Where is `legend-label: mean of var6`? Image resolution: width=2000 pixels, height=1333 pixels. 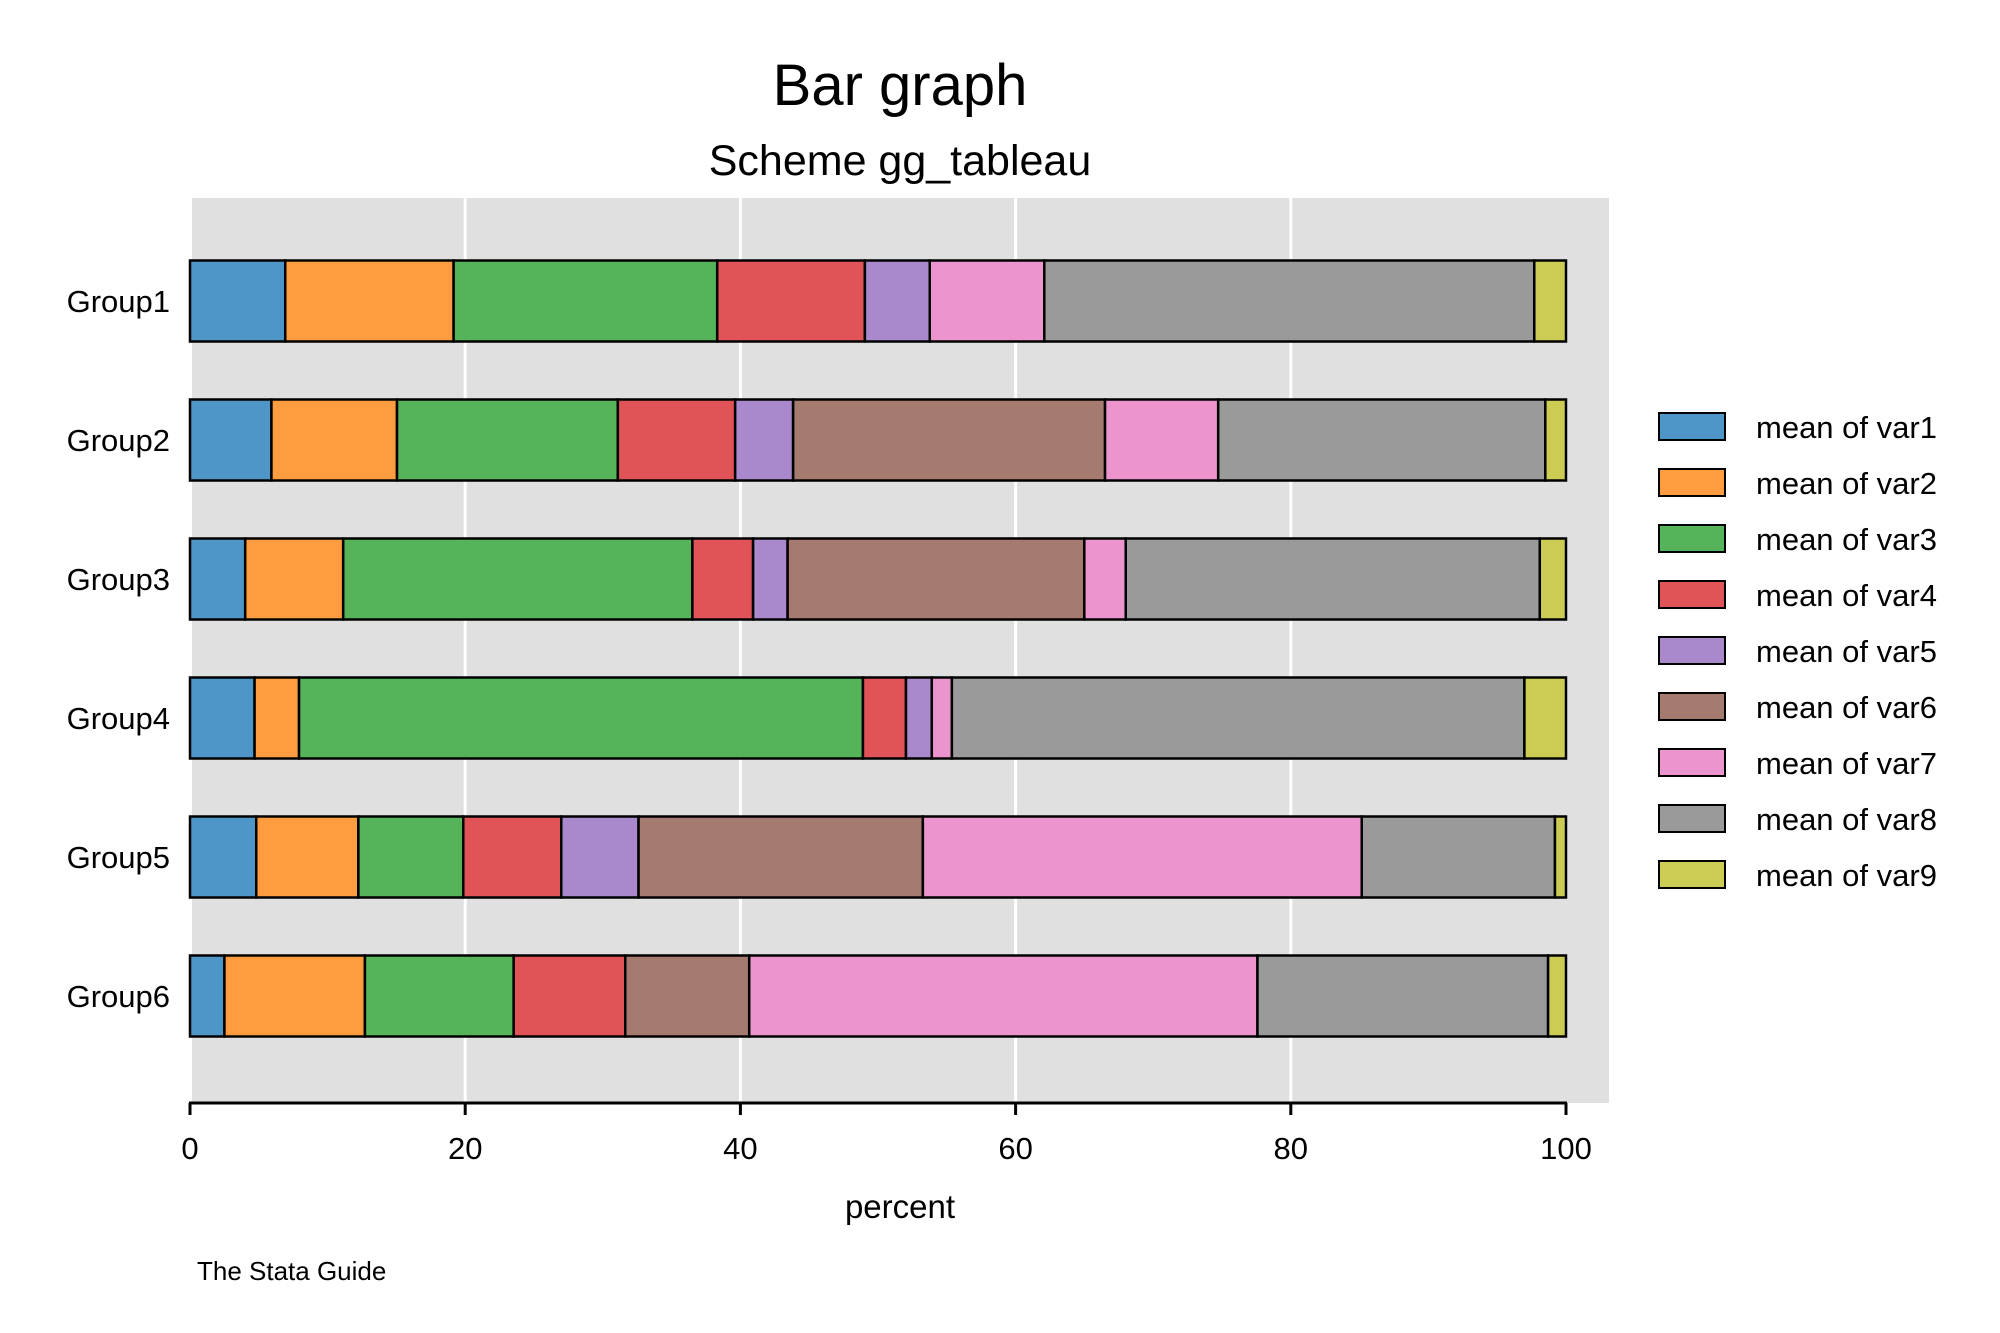
legend-label: mean of var6 is located at coordinates (1846, 707).